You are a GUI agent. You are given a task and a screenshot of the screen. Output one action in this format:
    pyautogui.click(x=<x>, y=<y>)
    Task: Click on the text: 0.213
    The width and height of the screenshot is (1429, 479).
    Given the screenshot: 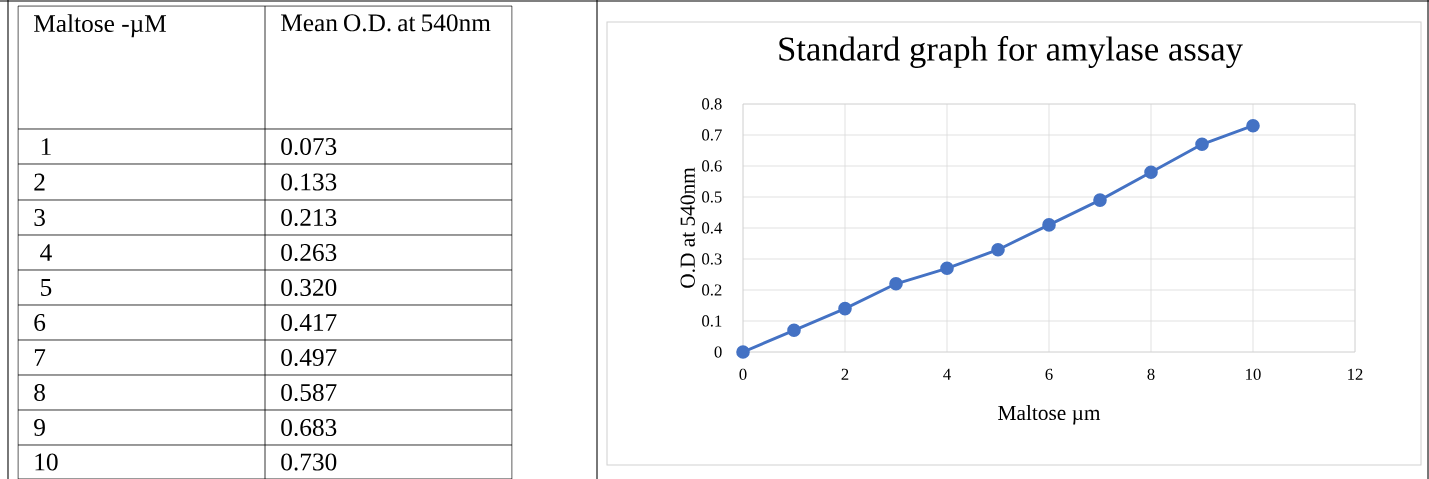 What is the action you would take?
    pyautogui.click(x=309, y=217)
    